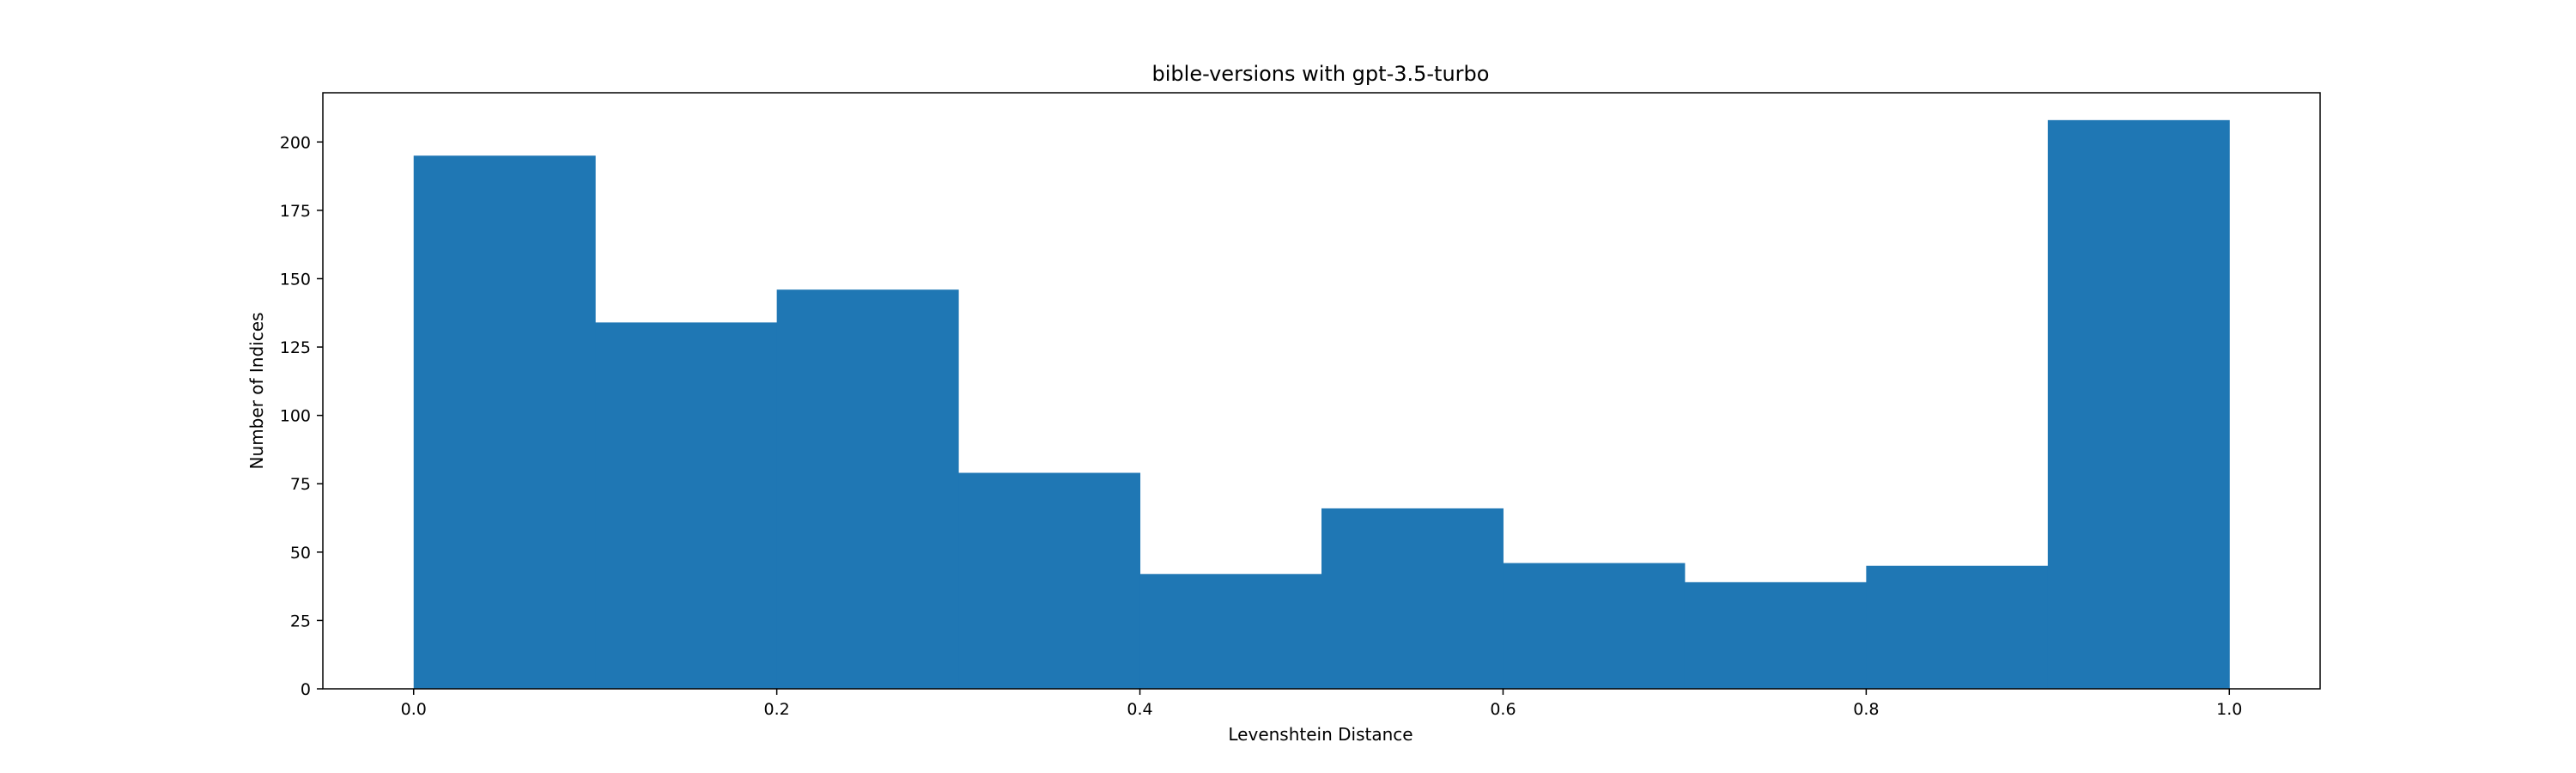 The width and height of the screenshot is (2576, 773). I want to click on x-tick-label: 0.4, so click(1140, 709).